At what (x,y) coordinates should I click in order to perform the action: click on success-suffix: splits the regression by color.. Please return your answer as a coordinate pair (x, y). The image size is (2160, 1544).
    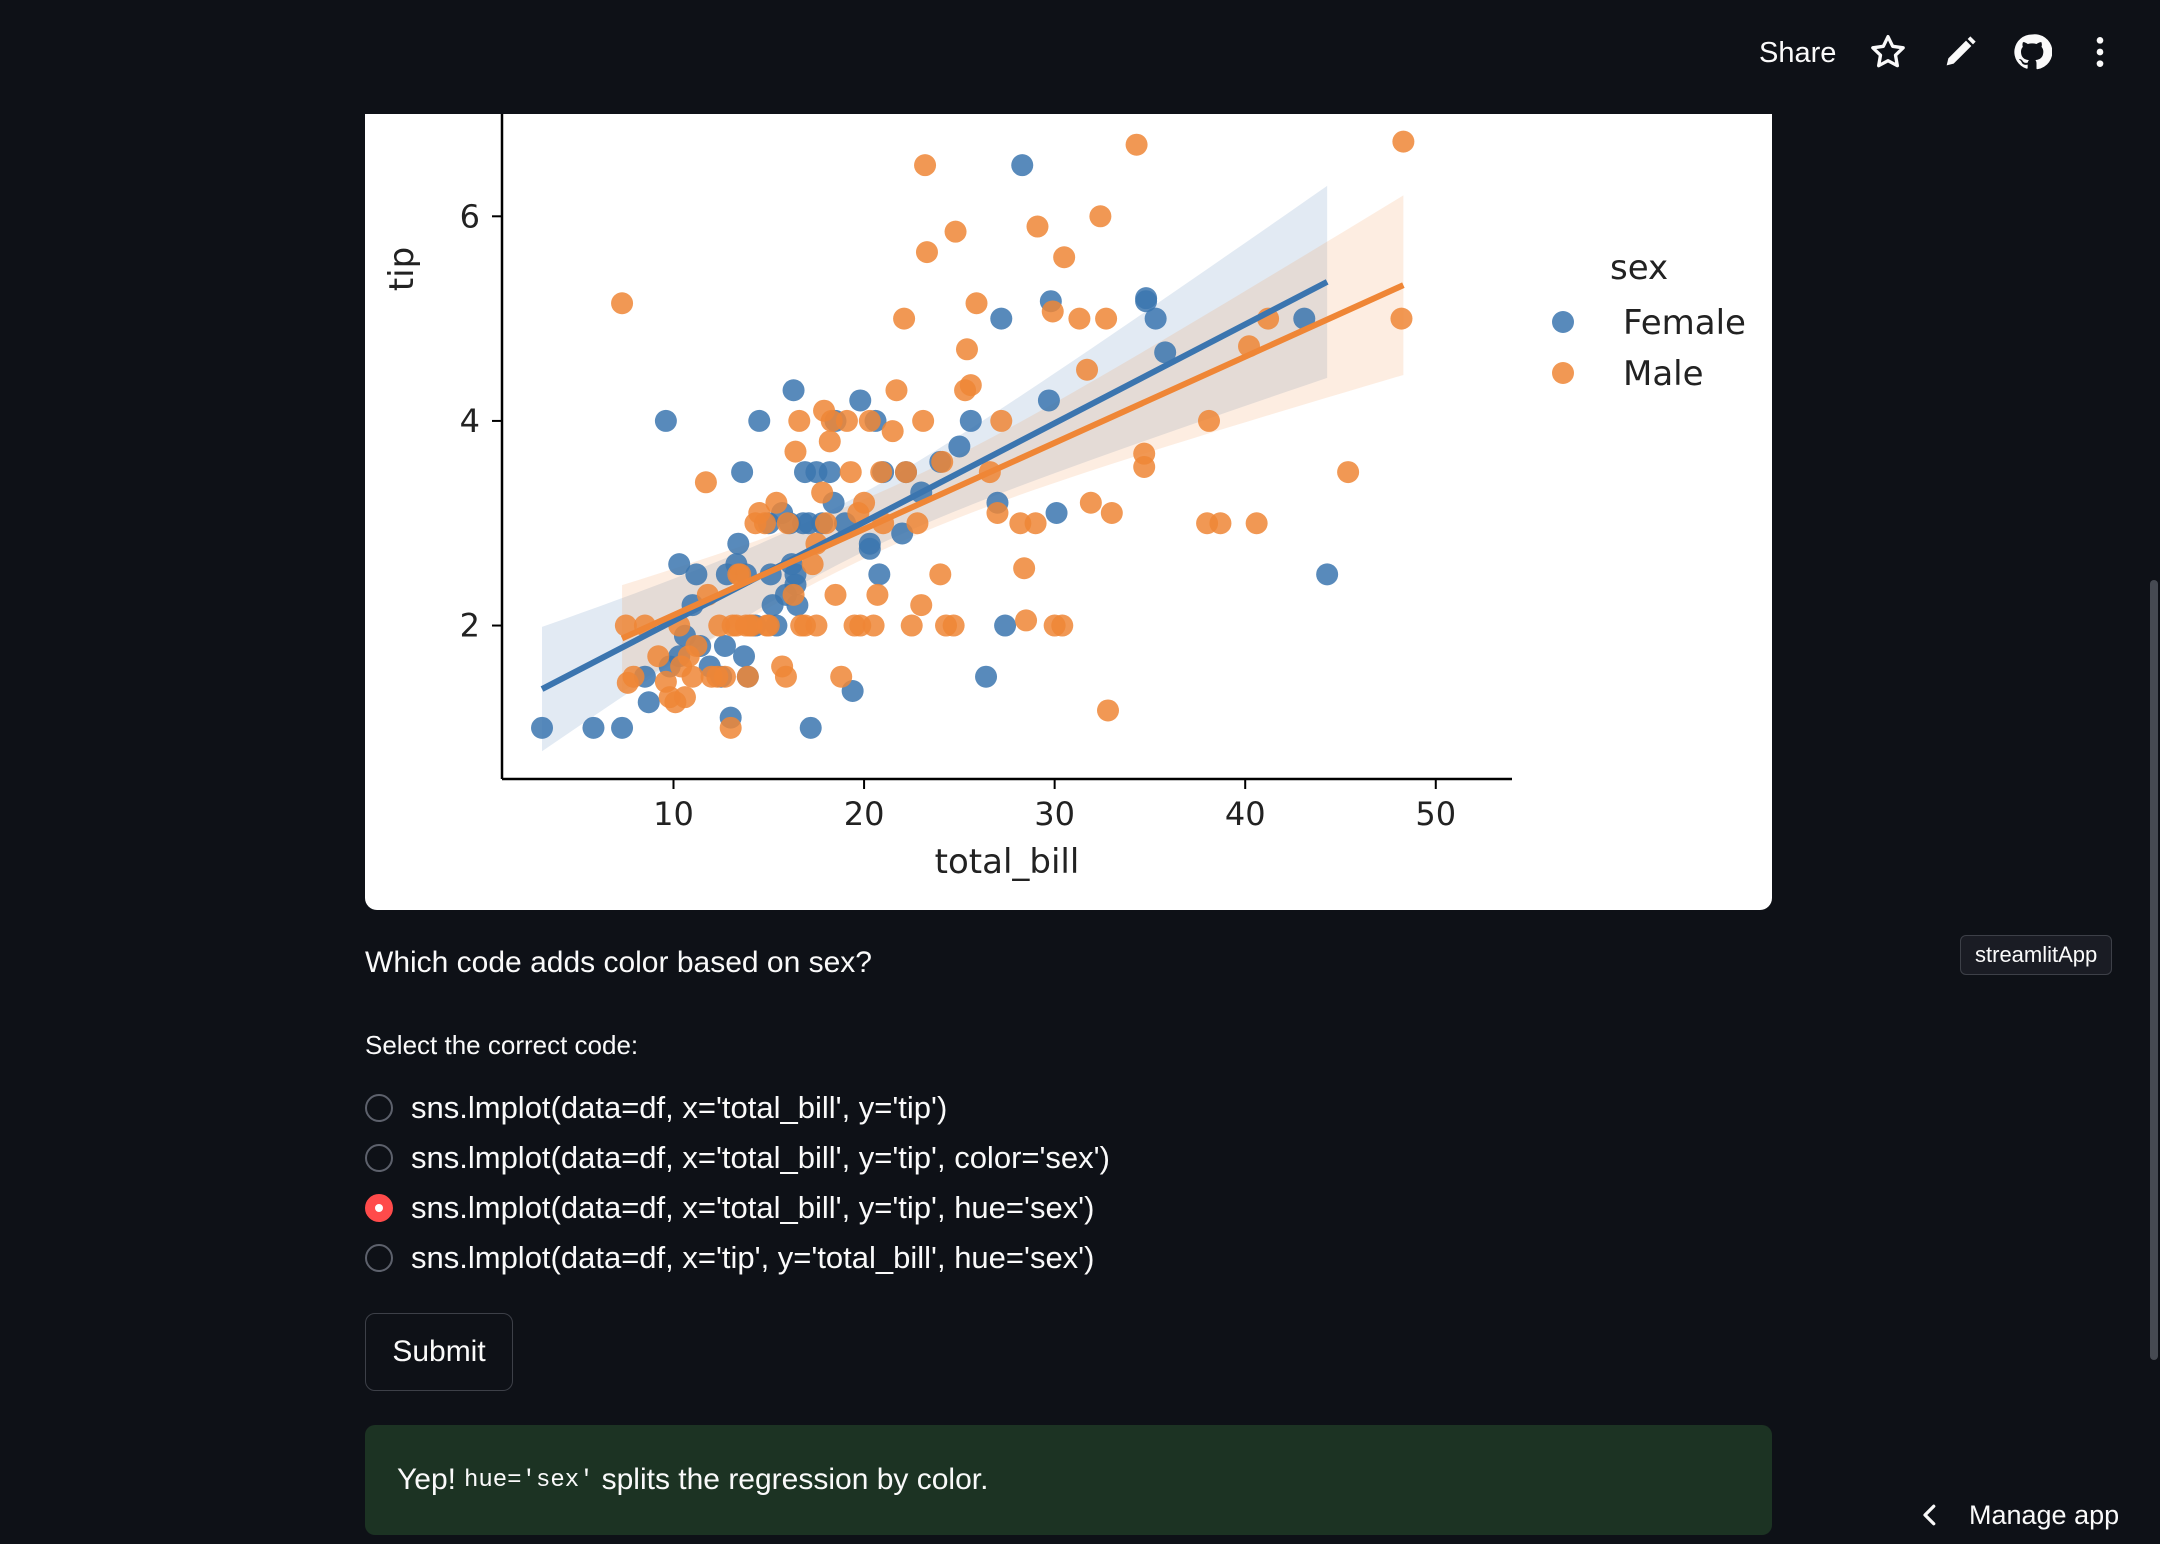
    Looking at the image, I should click on (795, 1479).